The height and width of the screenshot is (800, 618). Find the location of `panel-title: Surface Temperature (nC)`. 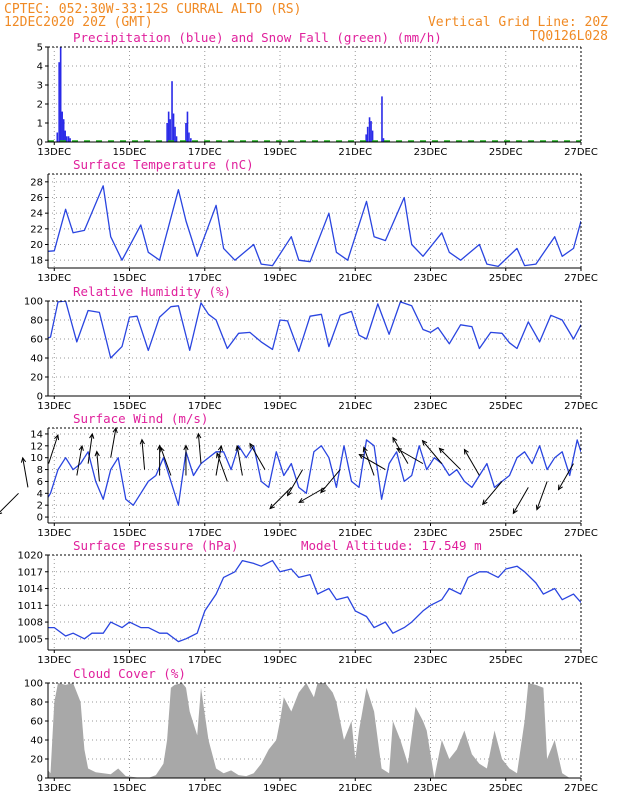

panel-title: Surface Temperature (nC) is located at coordinates (163, 164).